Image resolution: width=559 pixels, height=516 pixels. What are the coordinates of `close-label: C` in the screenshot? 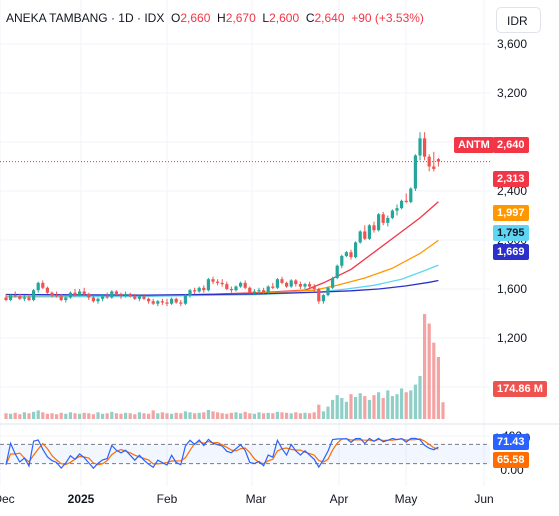 It's located at (310, 18).